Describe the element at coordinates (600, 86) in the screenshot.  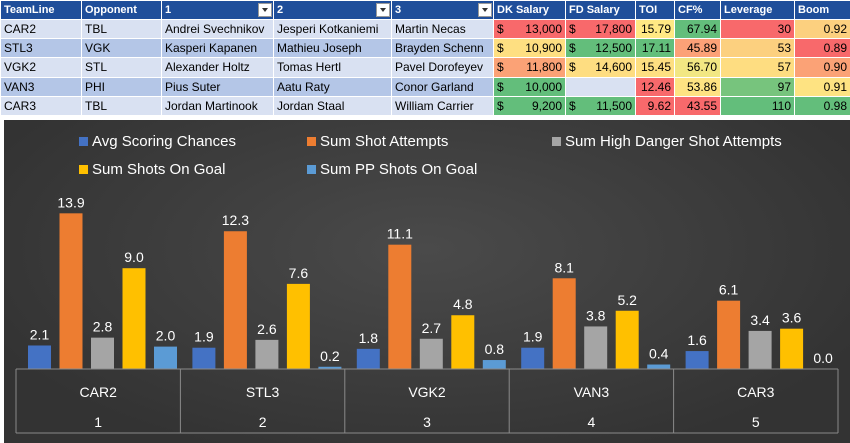
I see `cell-fd-salary` at that location.